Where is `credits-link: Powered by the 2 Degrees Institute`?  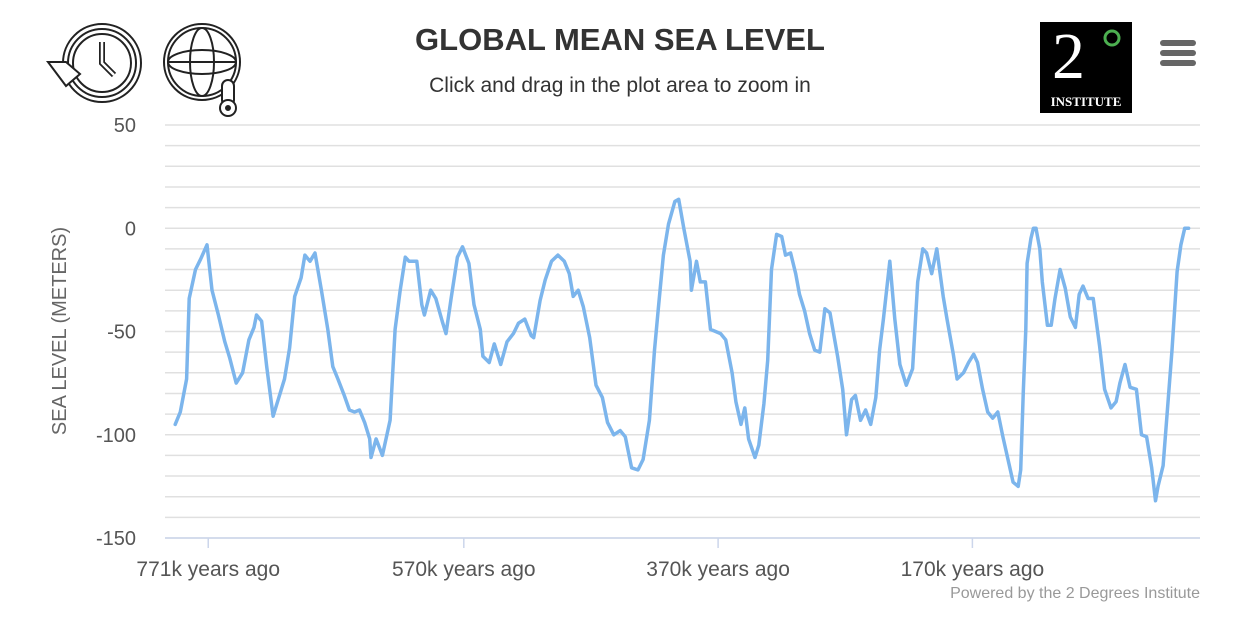
credits-link: Powered by the 2 Degrees Institute is located at coordinates (1075, 593).